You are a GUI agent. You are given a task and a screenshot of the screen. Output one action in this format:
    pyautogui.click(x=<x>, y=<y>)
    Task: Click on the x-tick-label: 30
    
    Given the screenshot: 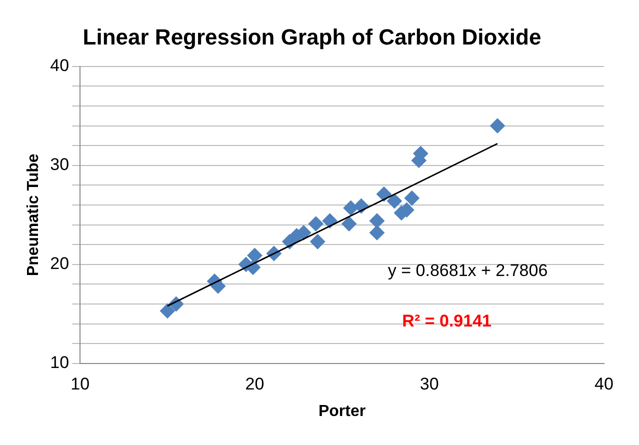 What is the action you would take?
    pyautogui.click(x=429, y=384)
    